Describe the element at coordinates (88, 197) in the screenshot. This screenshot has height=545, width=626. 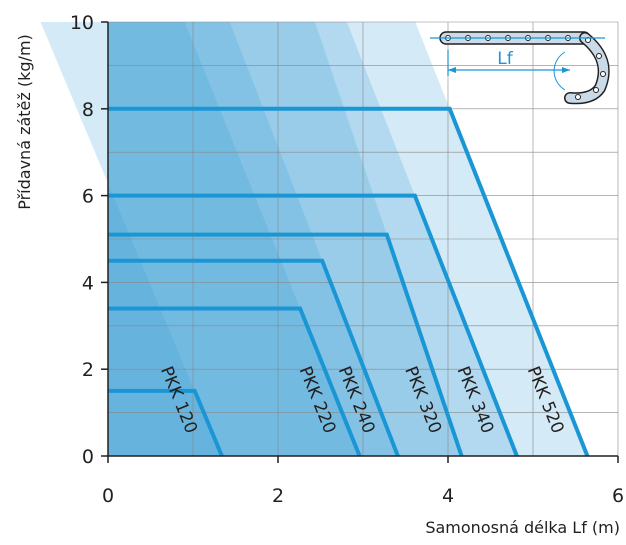
I see `y-tick-label: 6` at that location.